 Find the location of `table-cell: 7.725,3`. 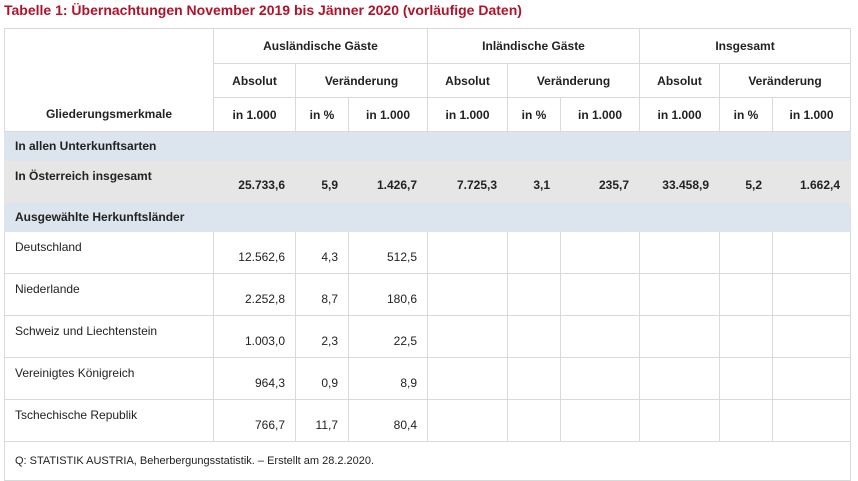

table-cell: 7.725,3 is located at coordinates (468, 181).